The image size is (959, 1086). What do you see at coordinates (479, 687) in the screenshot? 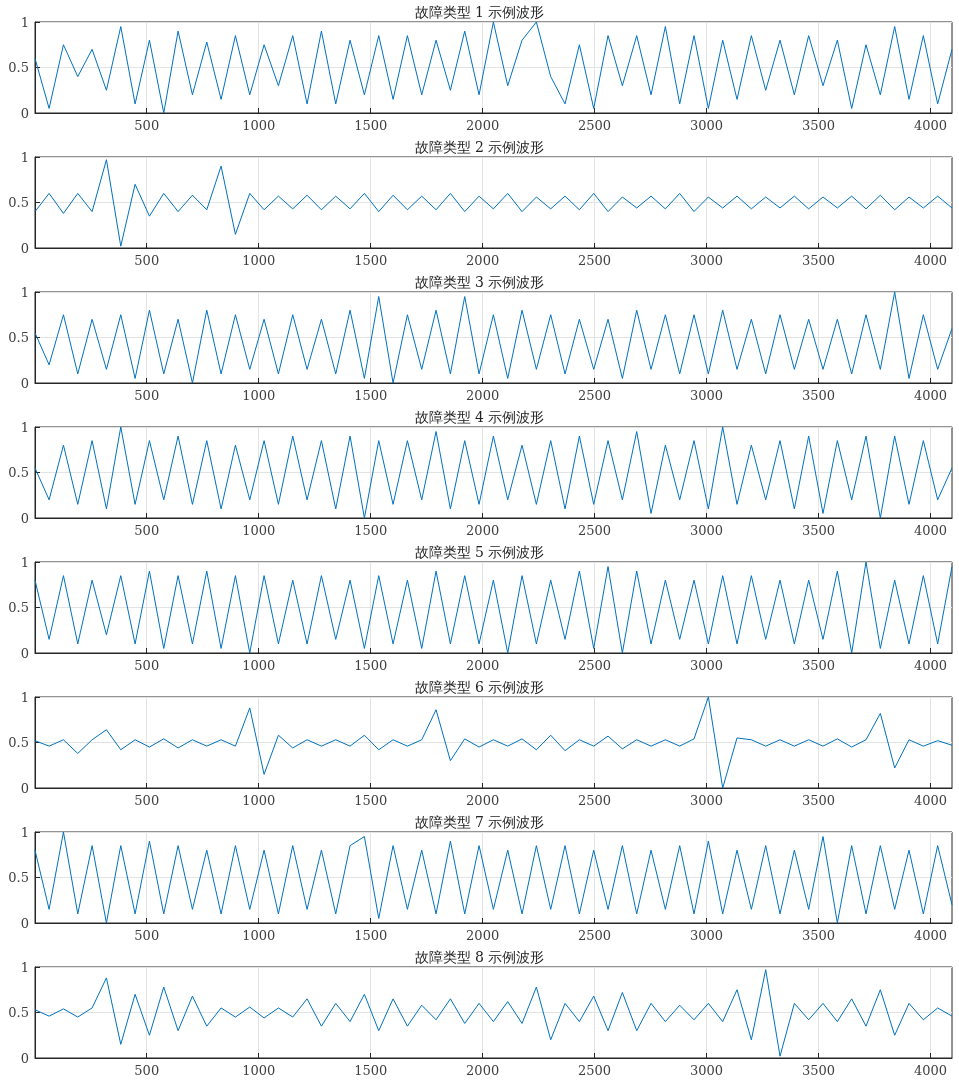
I see `chart-title: 故障类型 6 示例波形` at bounding box center [479, 687].